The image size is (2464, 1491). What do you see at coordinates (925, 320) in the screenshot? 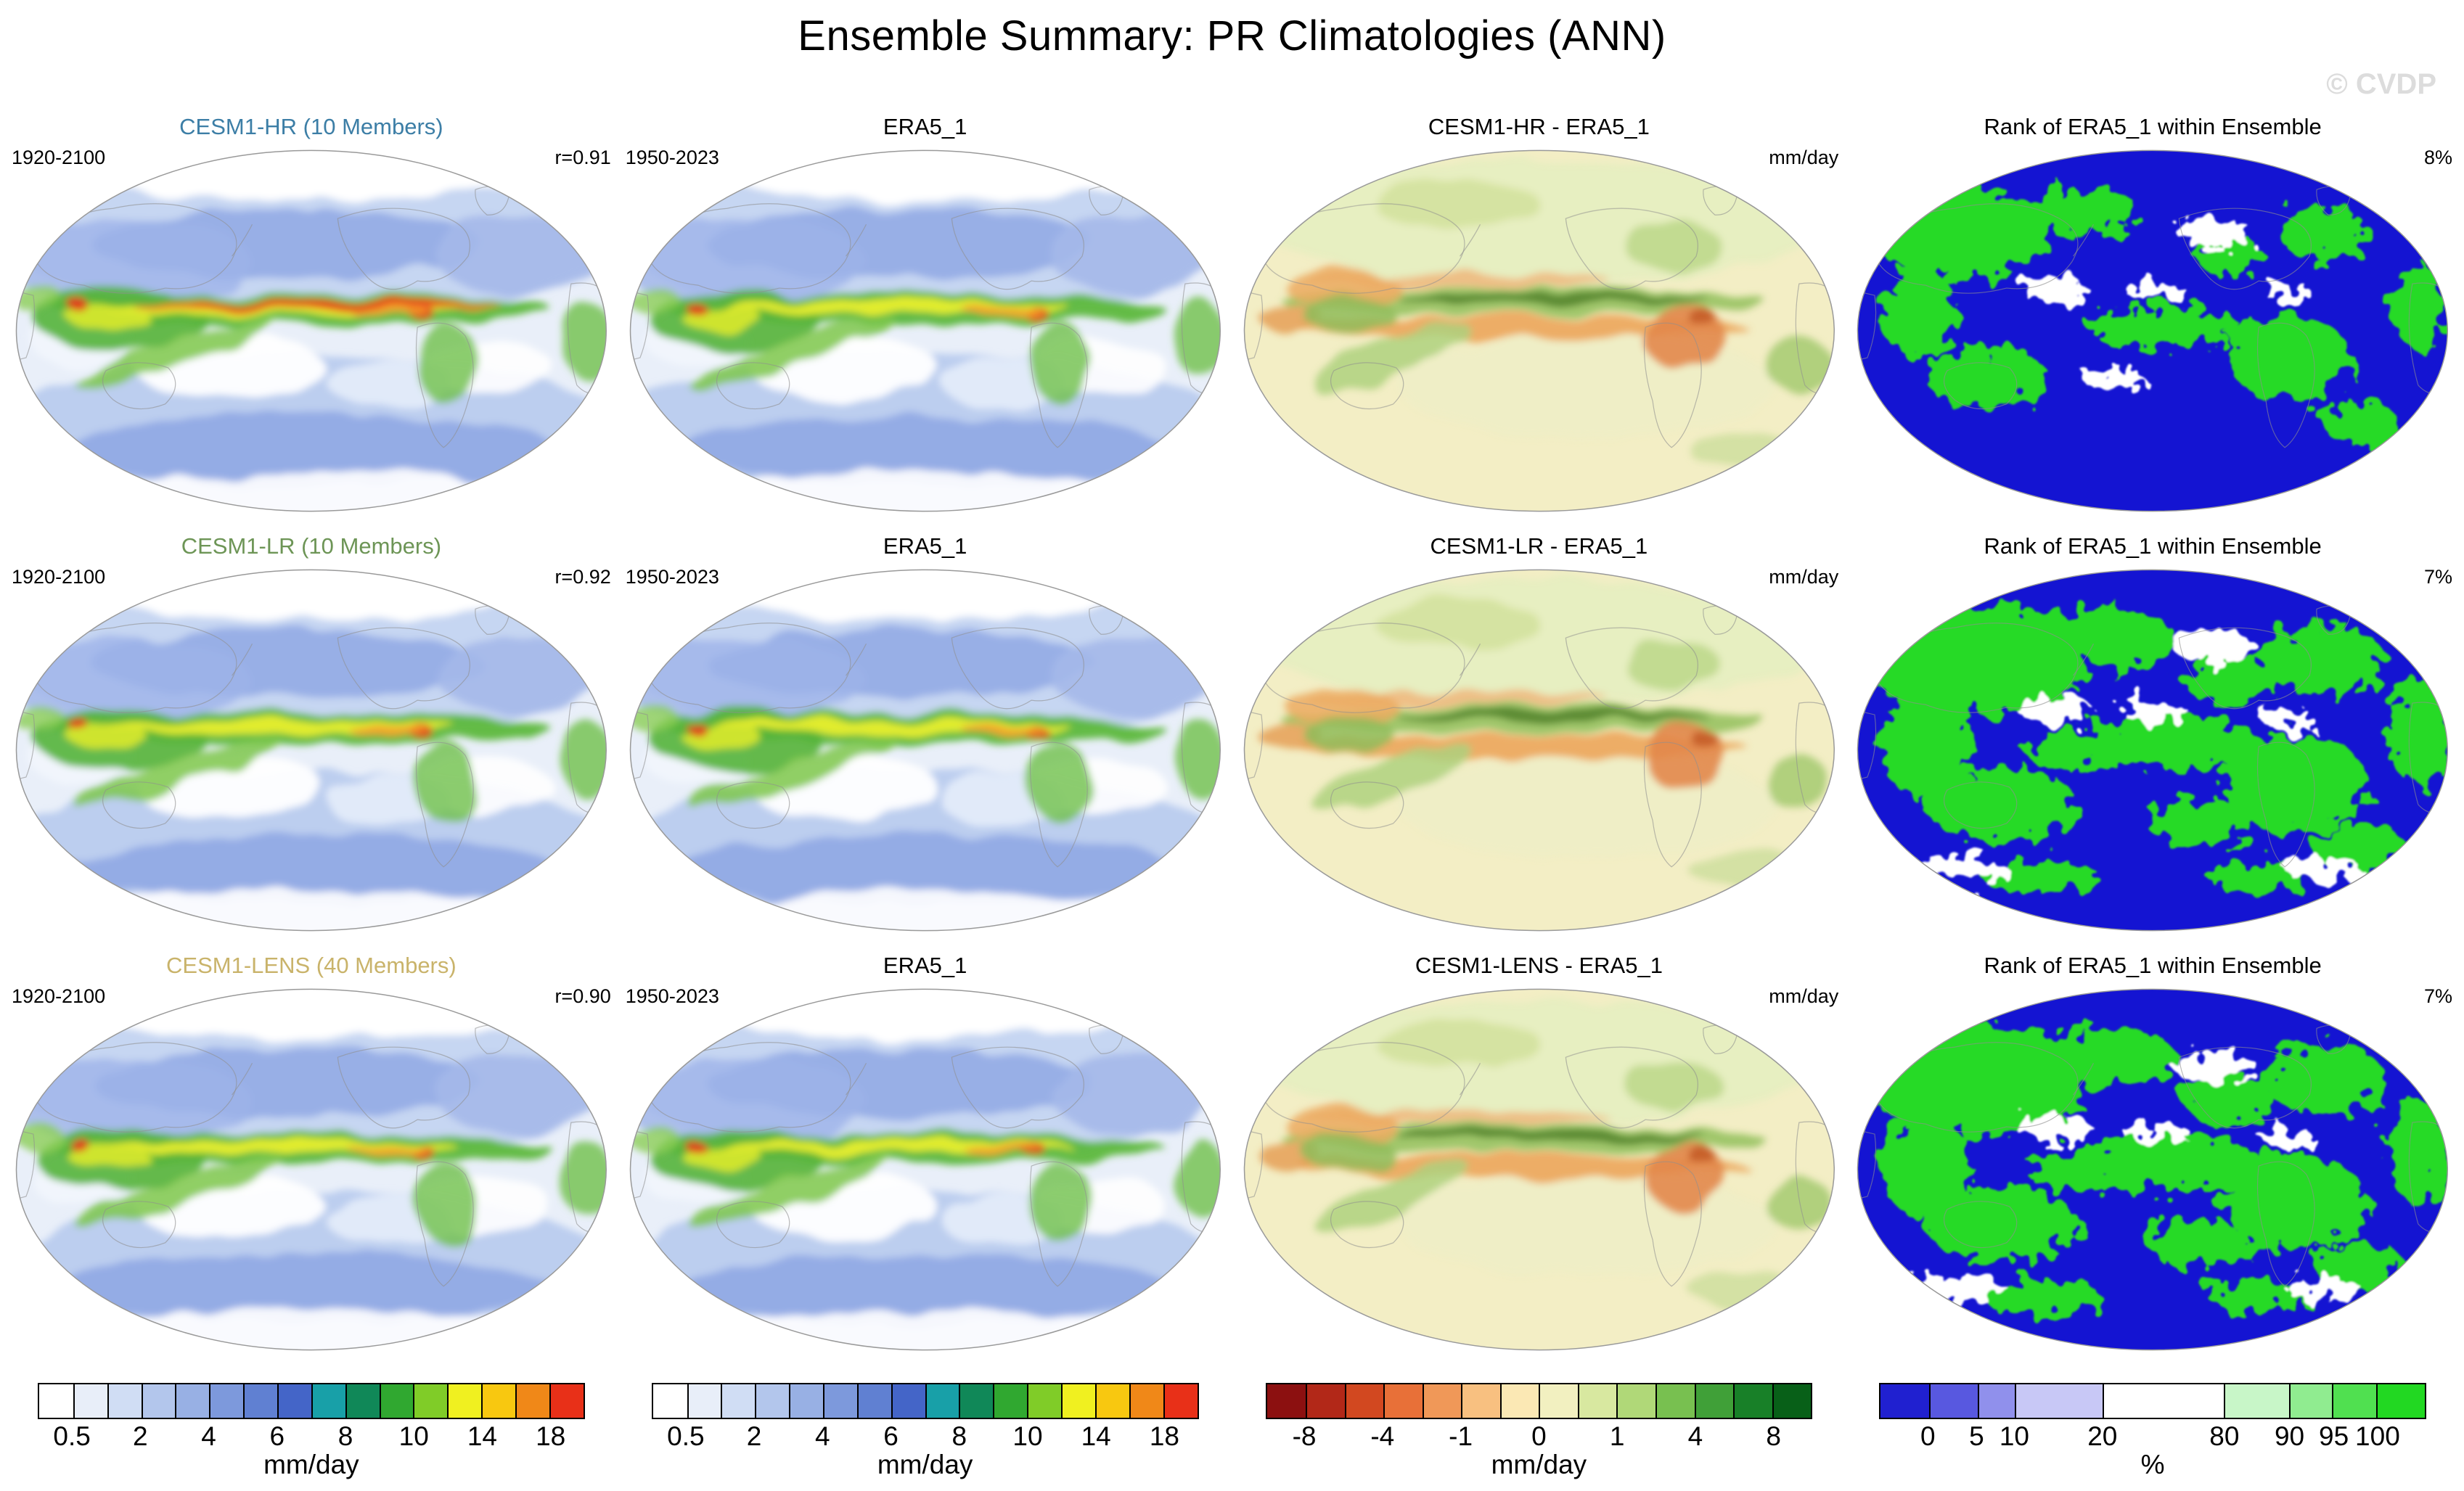
I see `map-panel: ERA5_1 1950-2023` at bounding box center [925, 320].